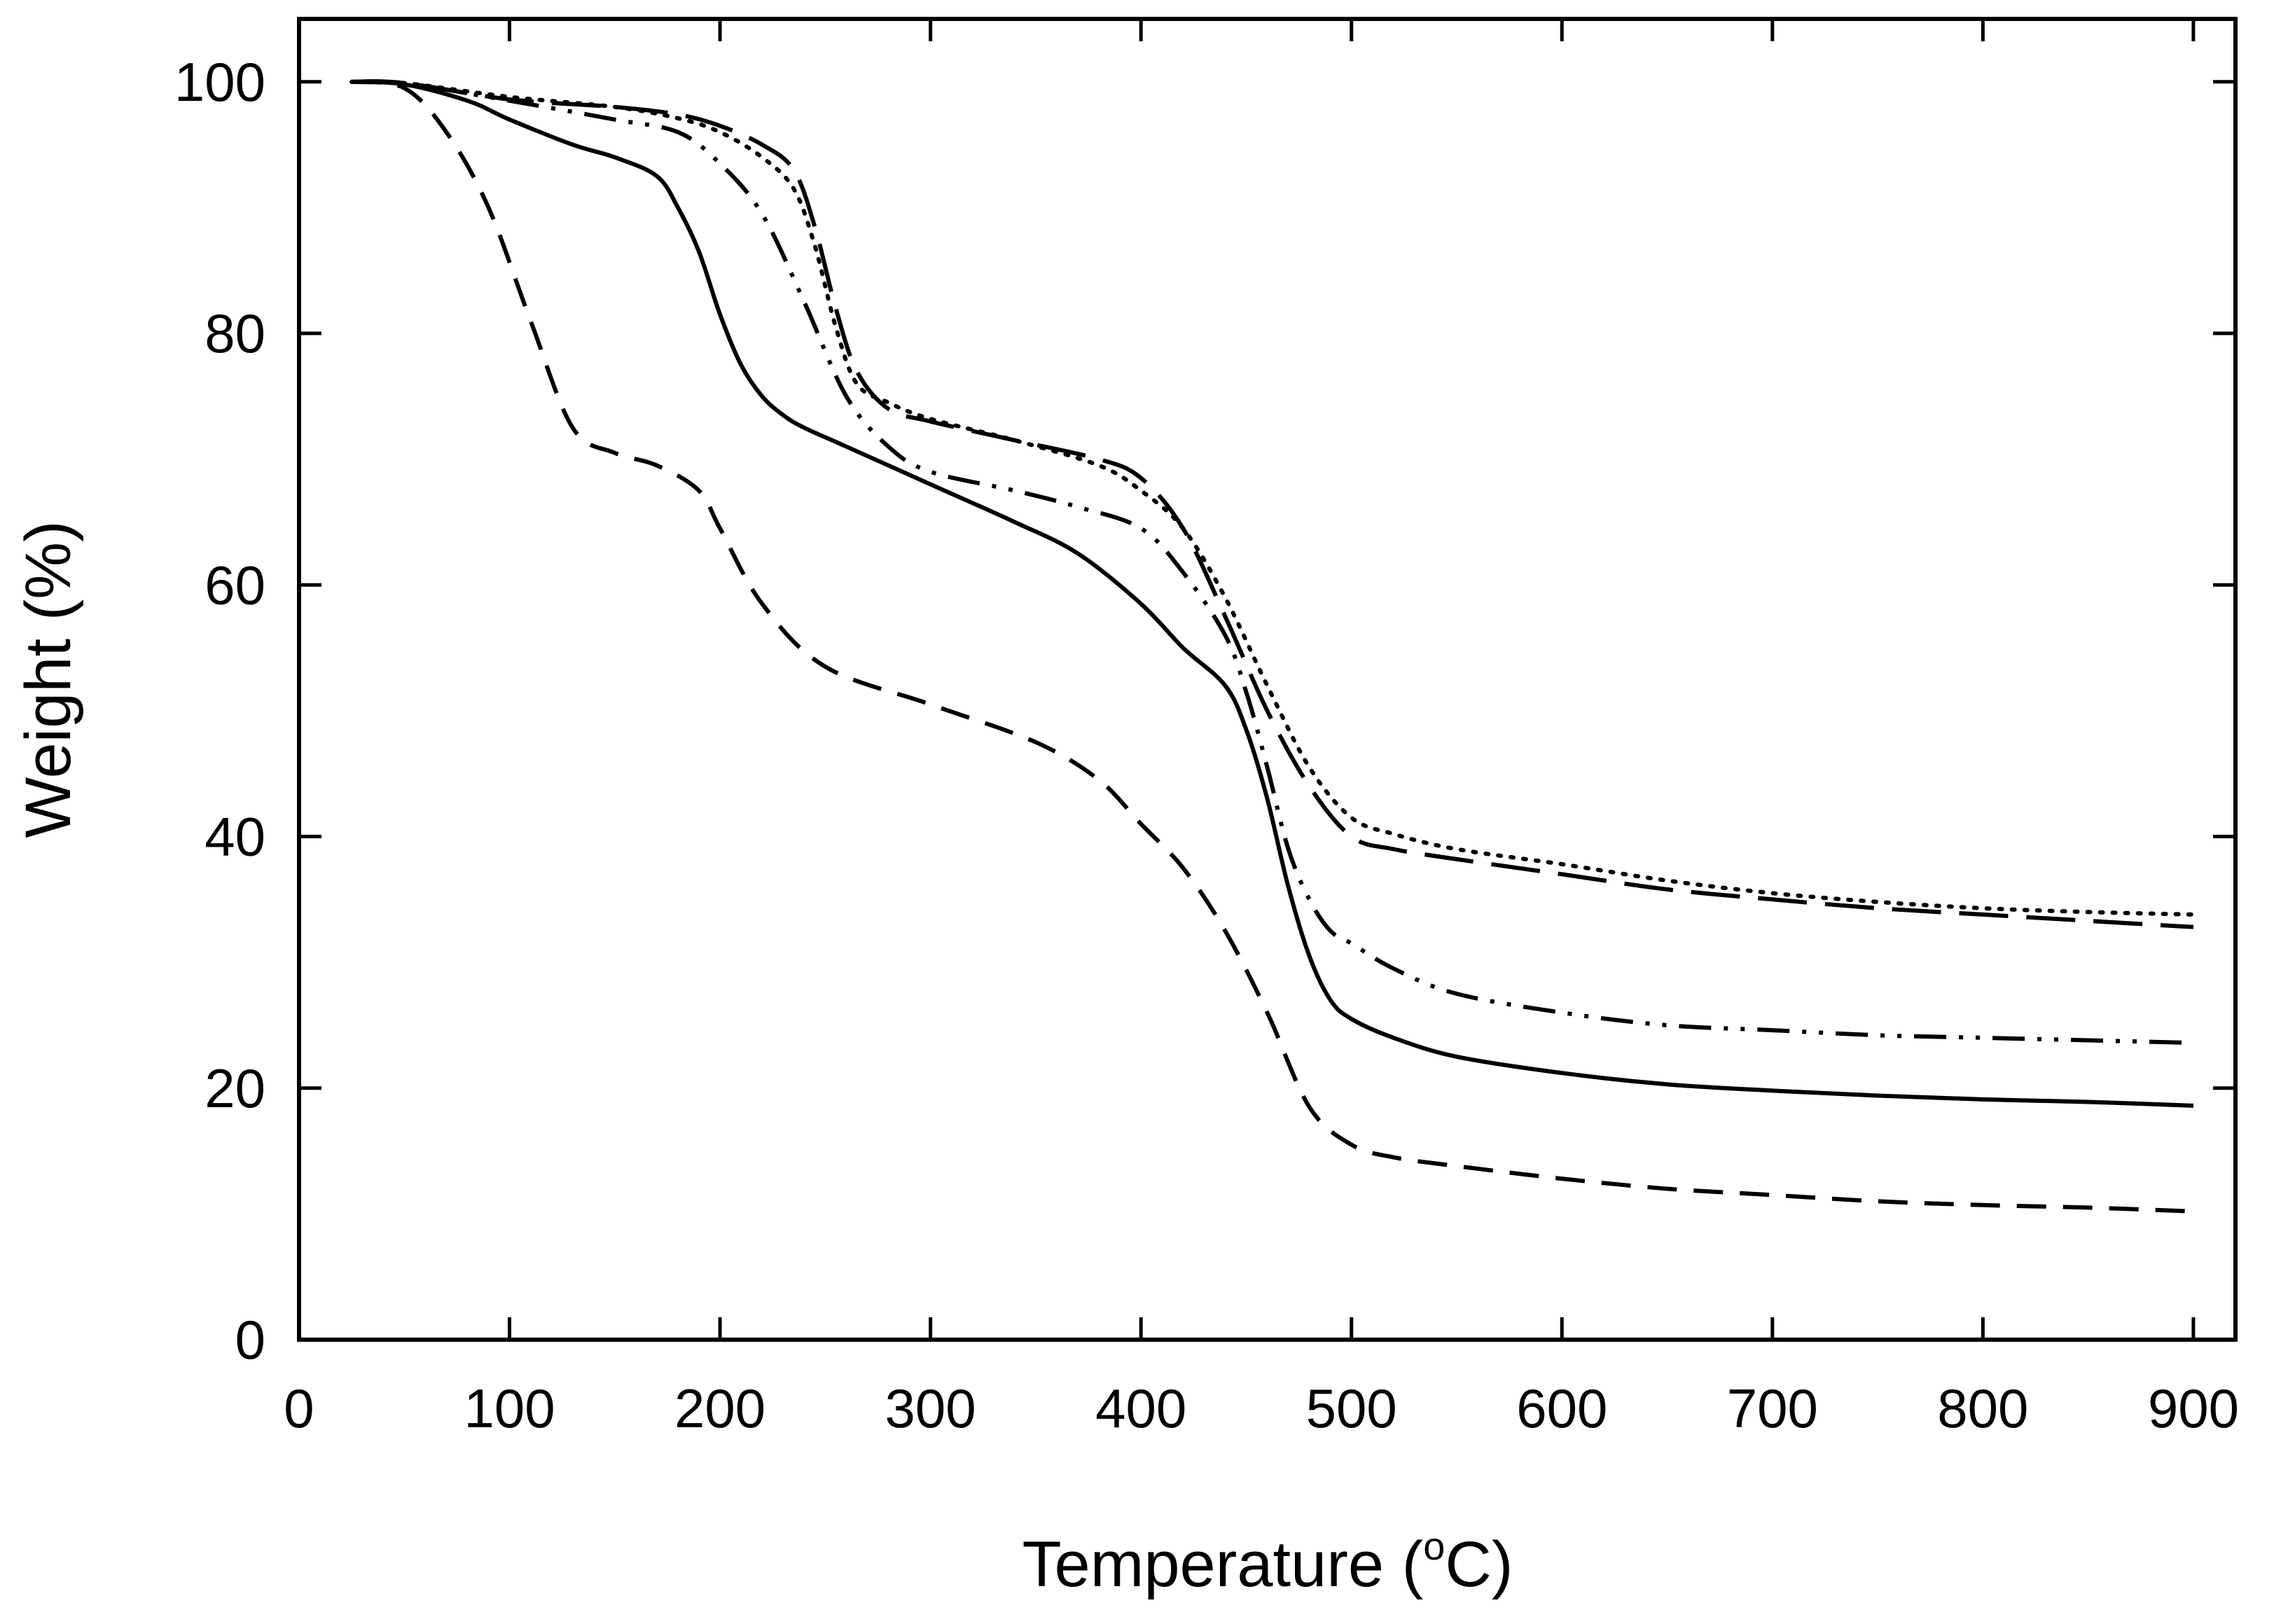  I want to click on x-axis-label: Temperature (oC), so click(1267, 1562).